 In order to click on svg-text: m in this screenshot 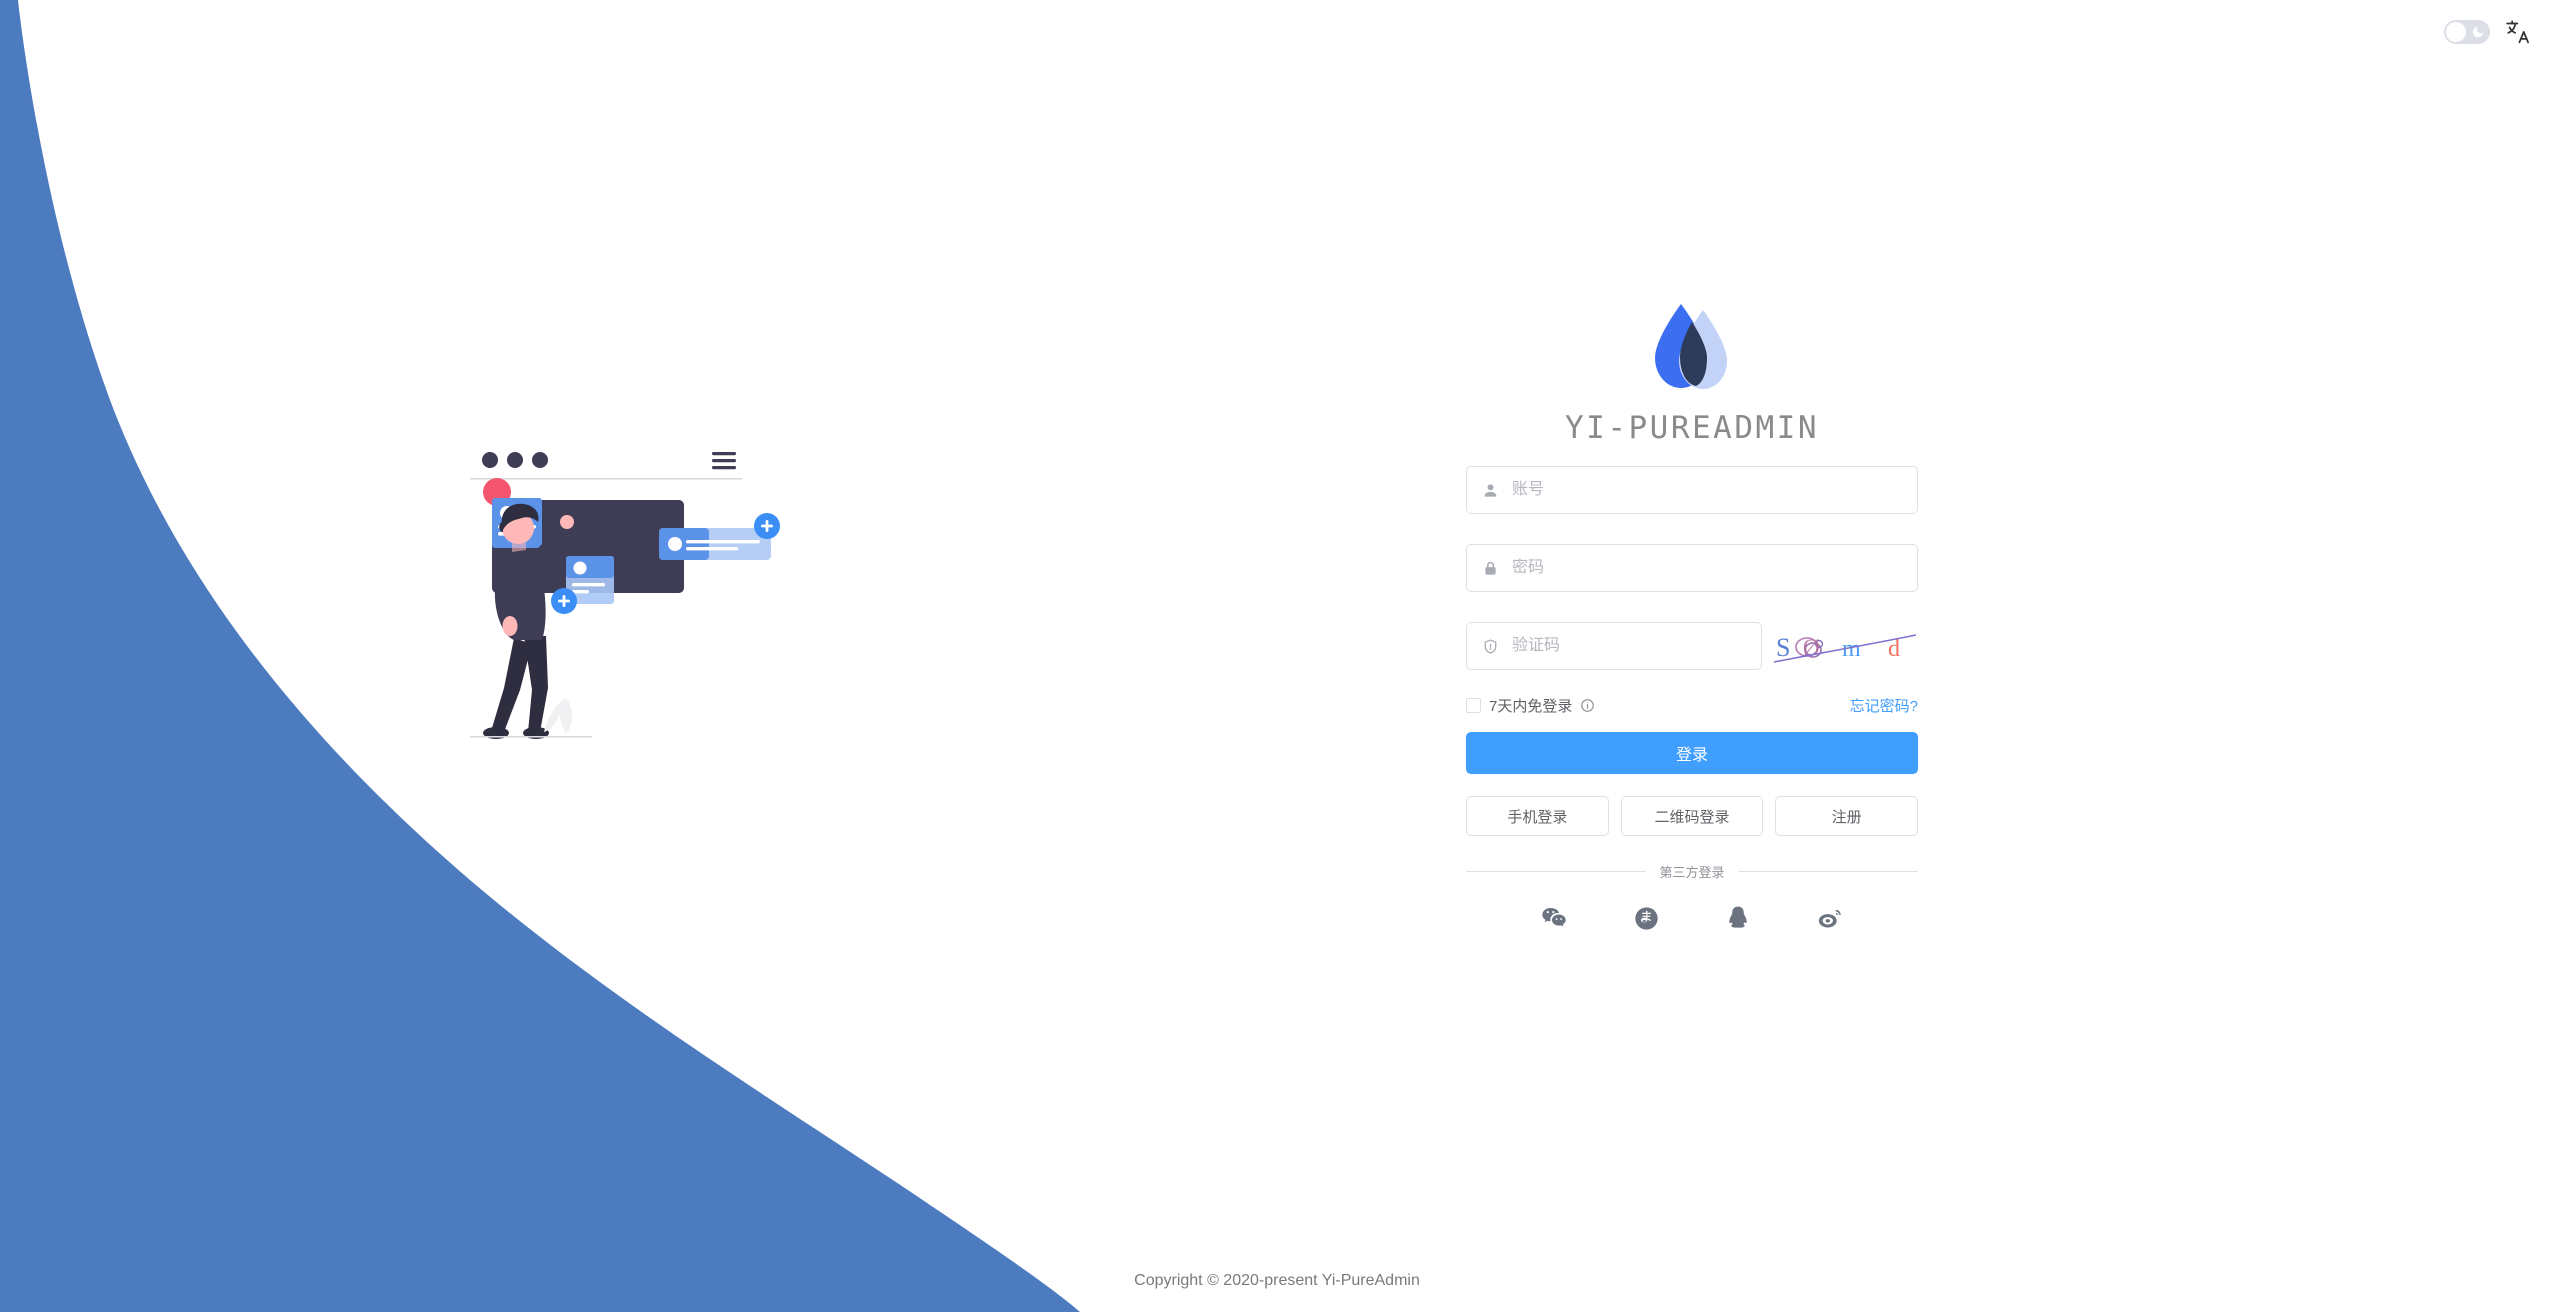, I will do `click(1851, 649)`.